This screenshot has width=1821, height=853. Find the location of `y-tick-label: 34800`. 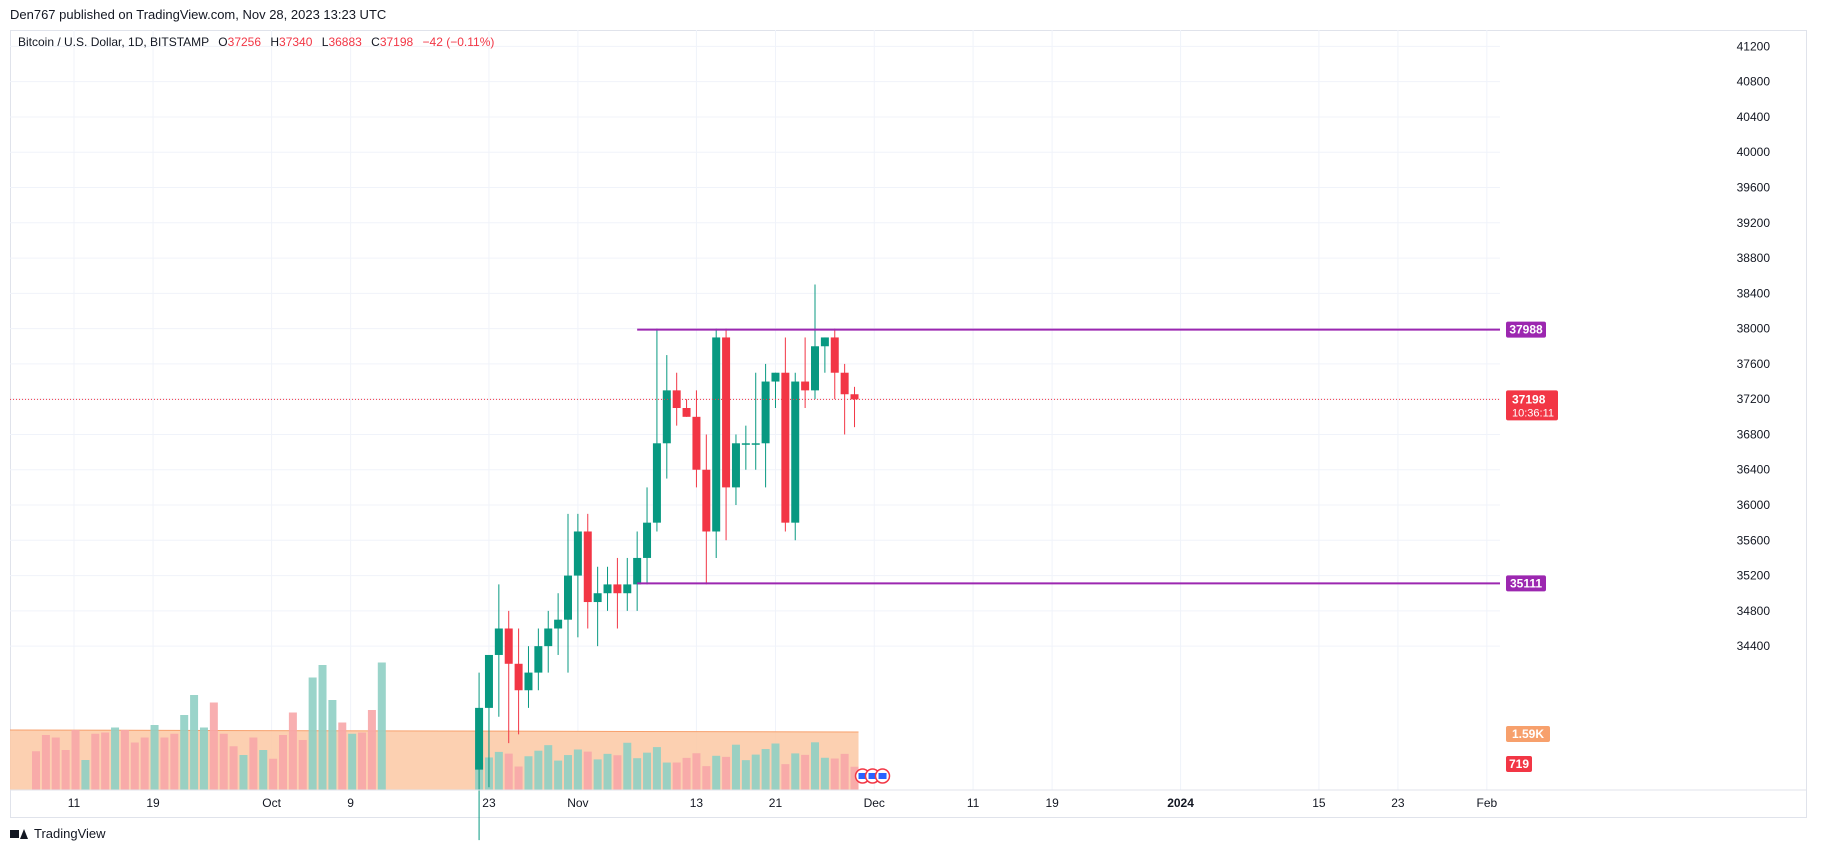

y-tick-label: 34800 is located at coordinates (1754, 611).